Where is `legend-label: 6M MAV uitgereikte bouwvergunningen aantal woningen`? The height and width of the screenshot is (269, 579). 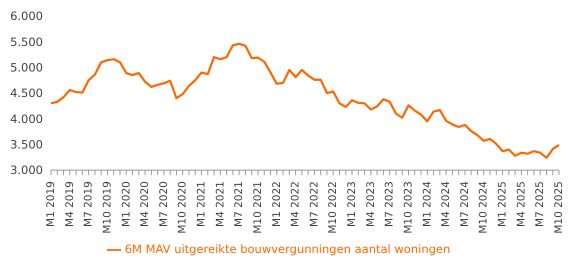
legend-label: 6M MAV uitgereikte bouwvergunningen aantal woningen is located at coordinates (287, 249).